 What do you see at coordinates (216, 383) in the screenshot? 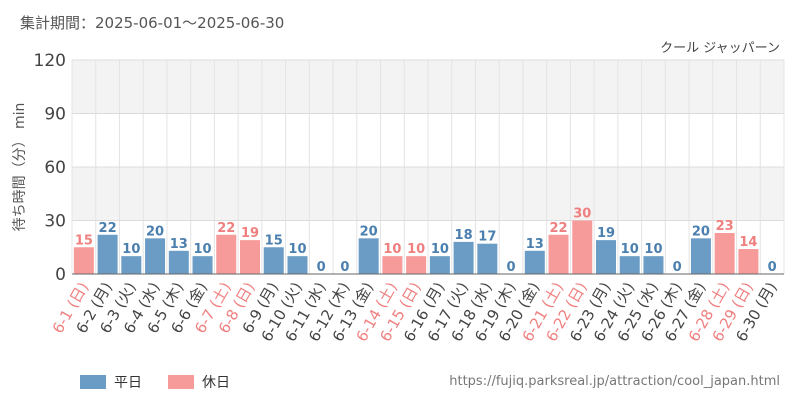
I see `legend-label-holiday: 休日` at bounding box center [216, 383].